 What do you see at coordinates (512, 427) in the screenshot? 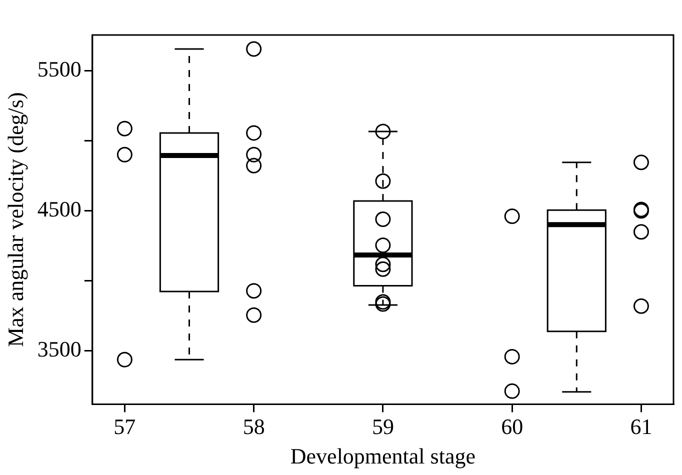
I see `x-tick-label: 60` at bounding box center [512, 427].